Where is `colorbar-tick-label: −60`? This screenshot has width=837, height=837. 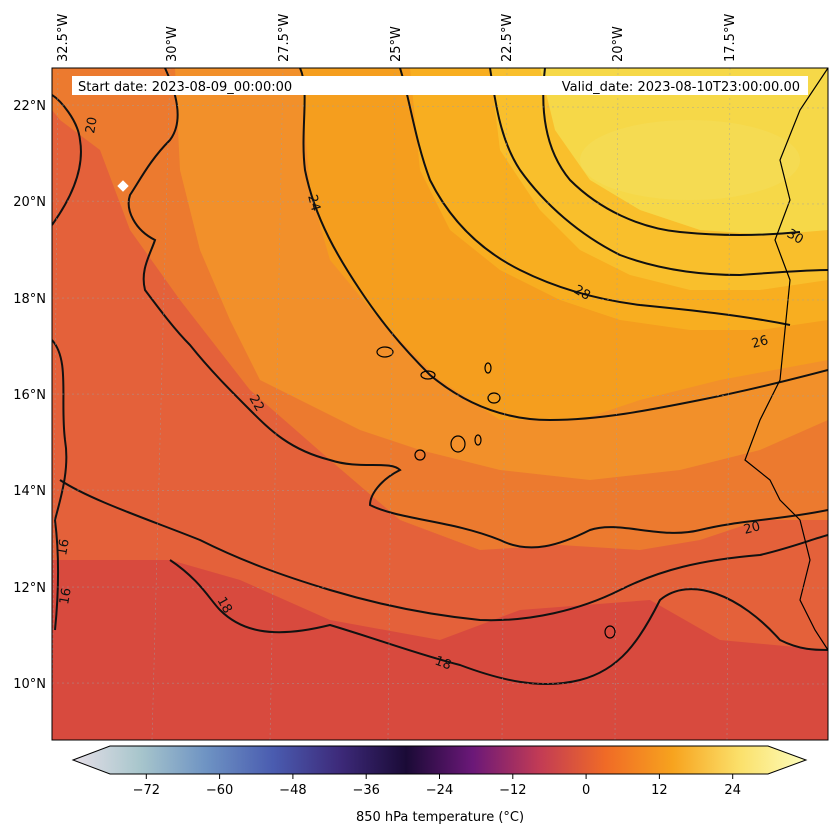
colorbar-tick-label: −60 is located at coordinates (219, 790).